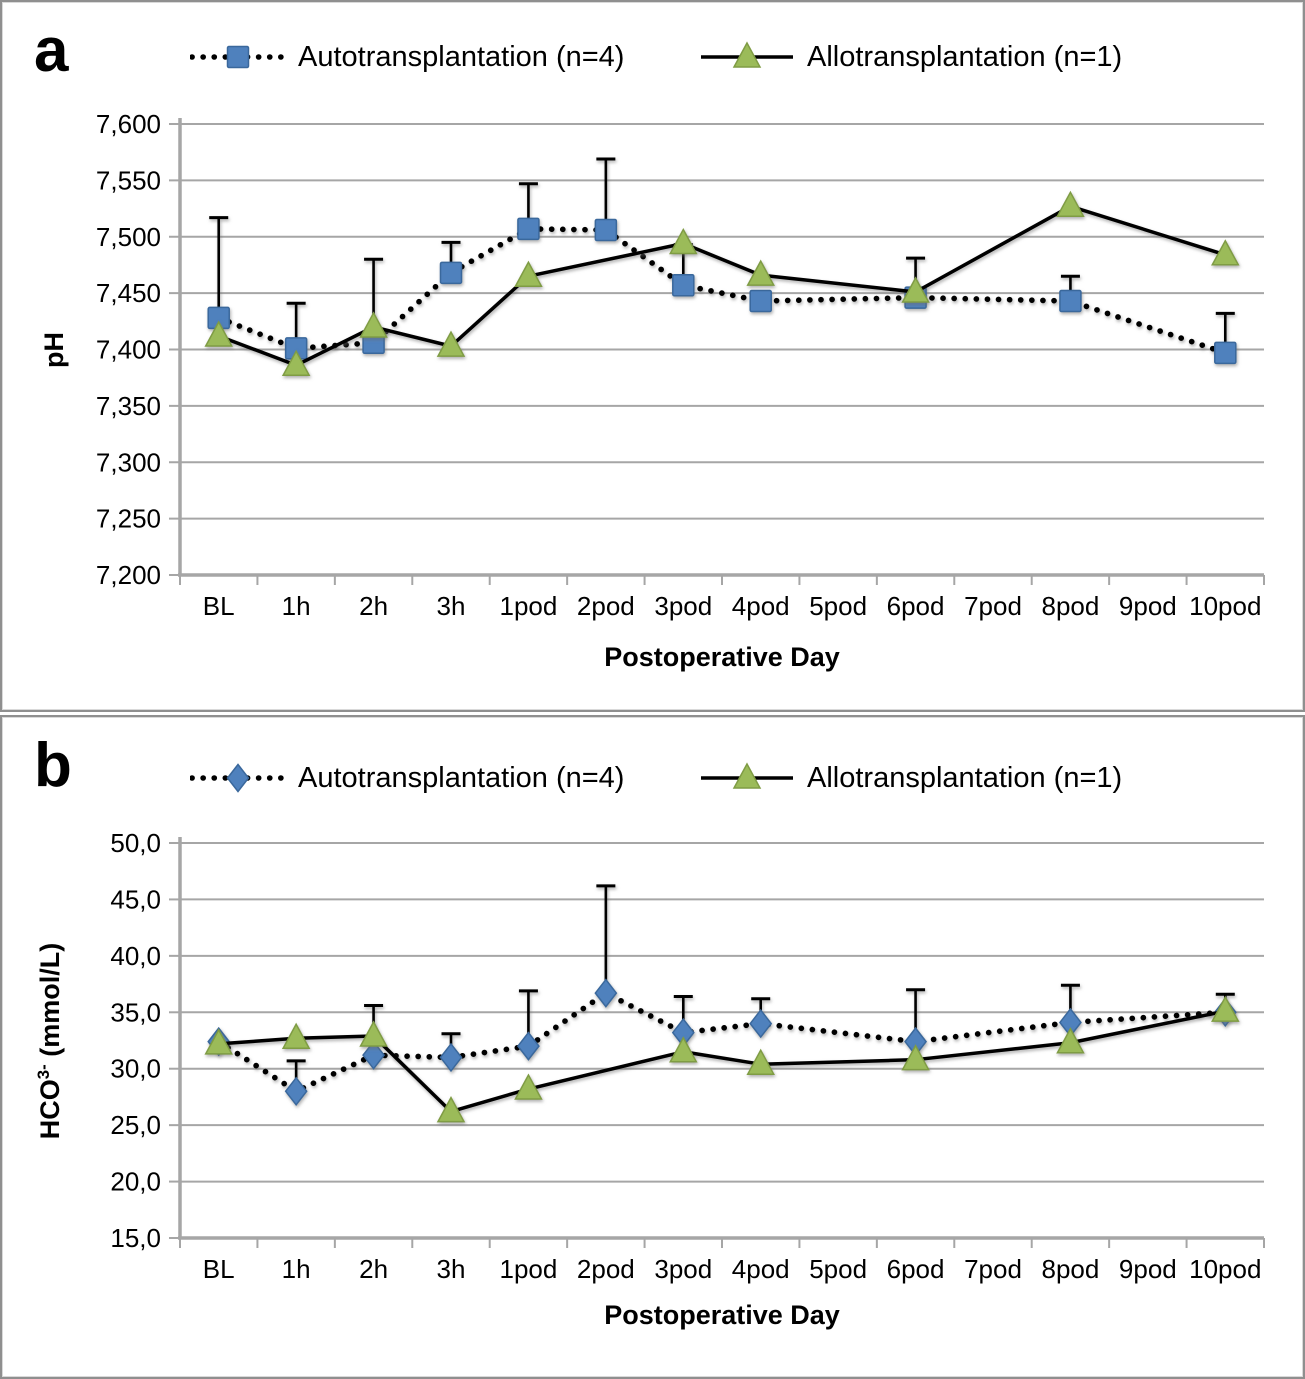 This screenshot has height=1379, width=1305. Describe the element at coordinates (135, 843) in the screenshot. I see `y-tick-label: 50,0` at that location.